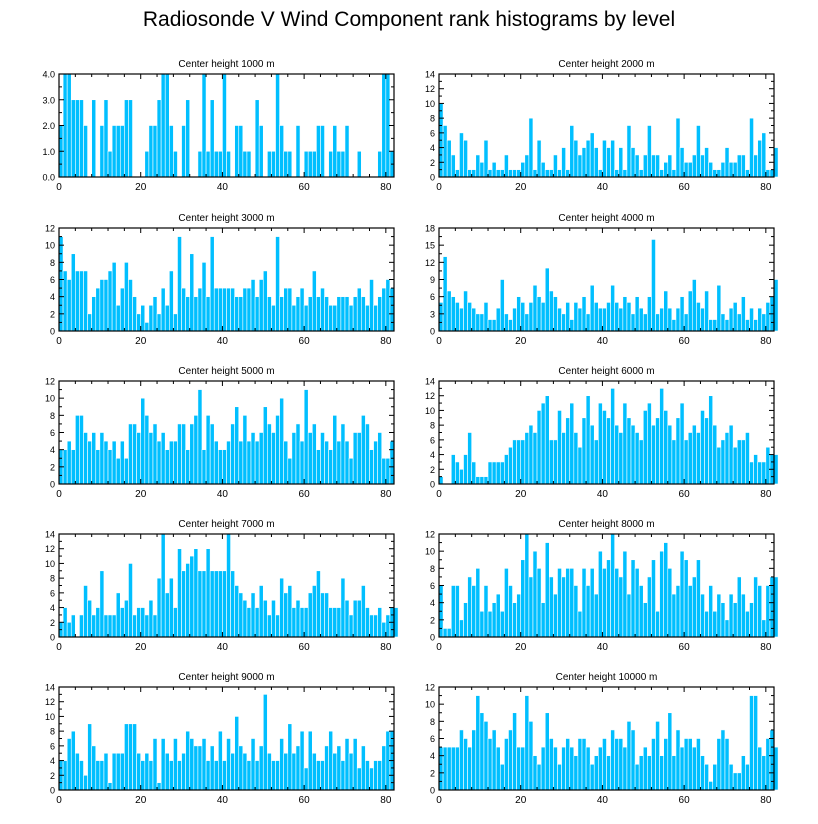 Image resolution: width=818 pixels, height=824 pixels. I want to click on histogram-panel: Center height 3000 m 0 20 40 60 80 0 2 4 6 8 10 12, so click(220, 280).